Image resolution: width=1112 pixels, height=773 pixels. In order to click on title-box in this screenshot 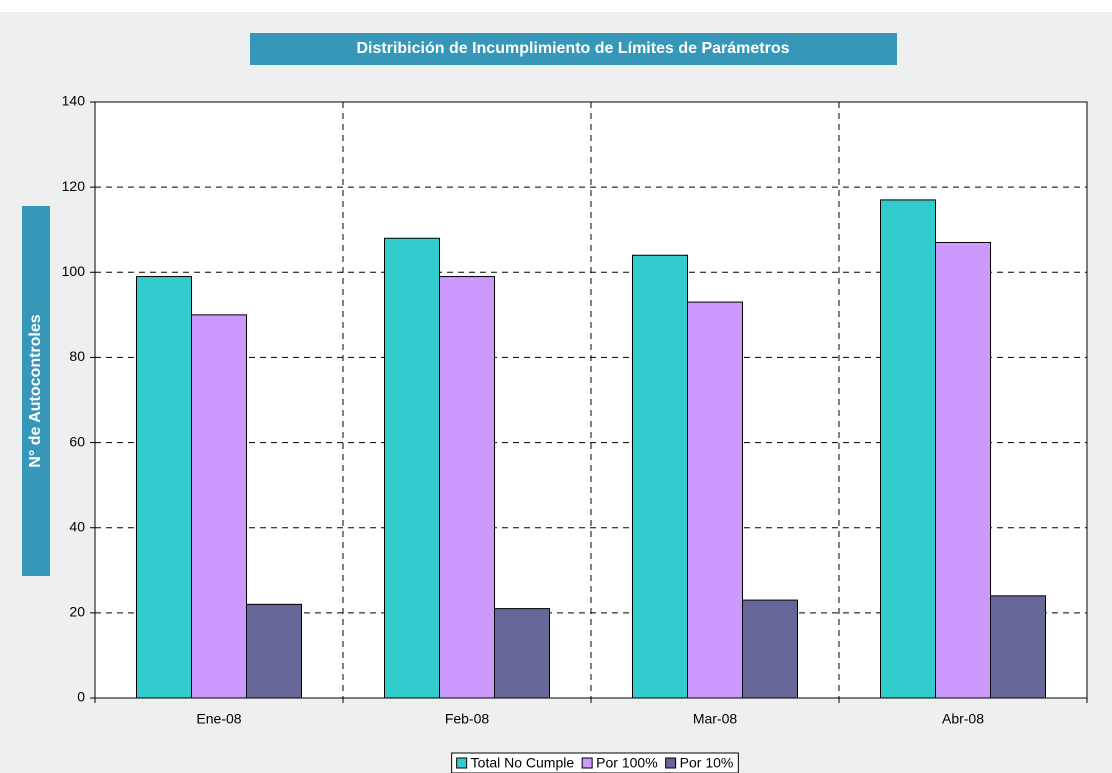, I will do `click(573, 49)`.